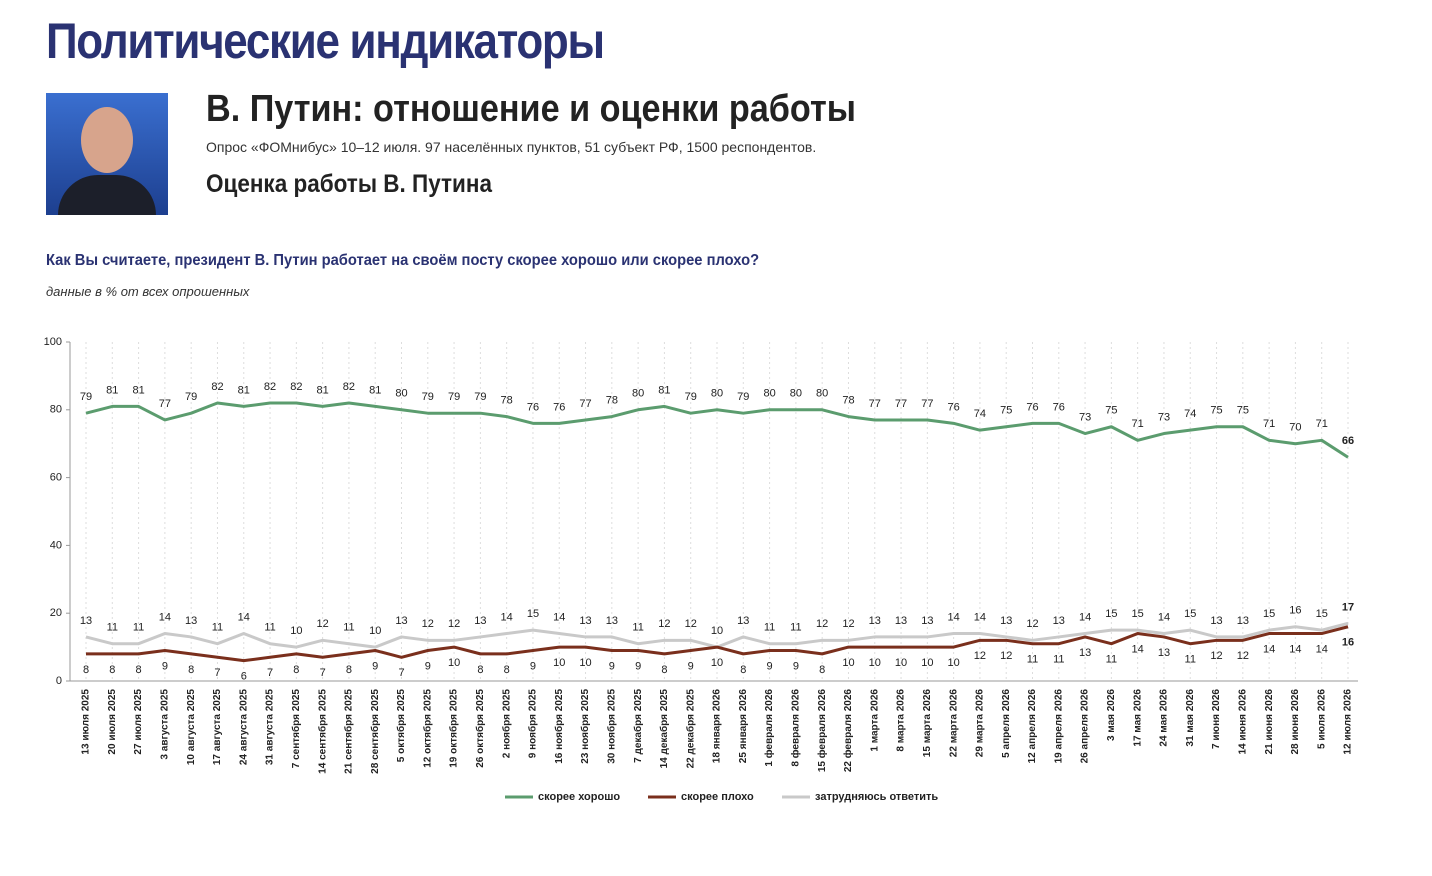  What do you see at coordinates (56, 613) in the screenshot?
I see `y-tick-label: 20` at bounding box center [56, 613].